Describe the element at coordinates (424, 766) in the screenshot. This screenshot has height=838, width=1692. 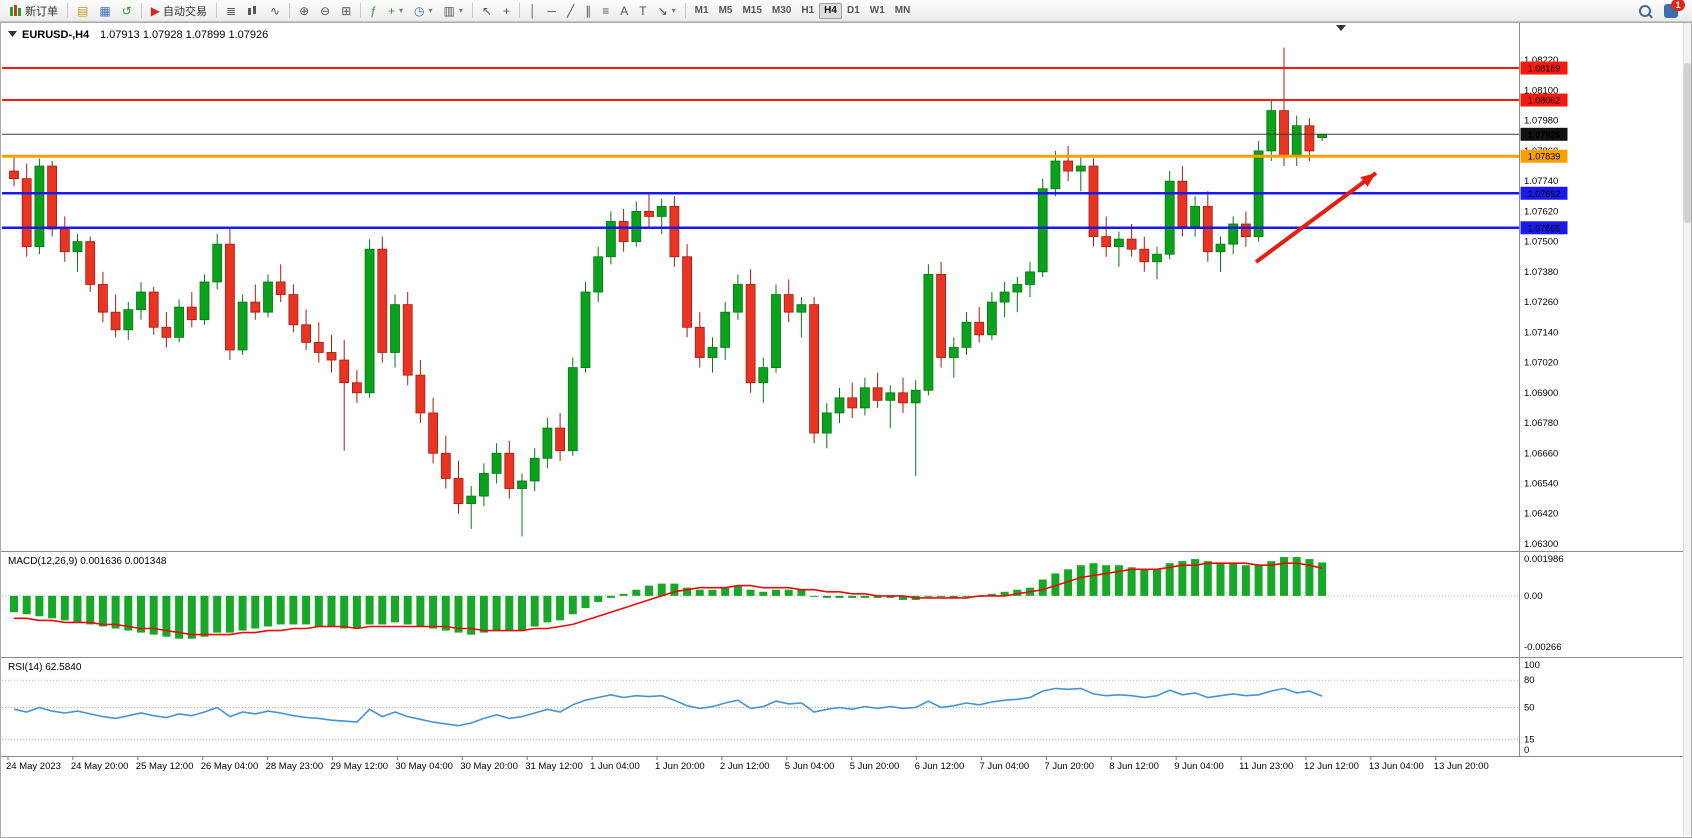
I see `time-axis-label: 30 May 04:00` at that location.